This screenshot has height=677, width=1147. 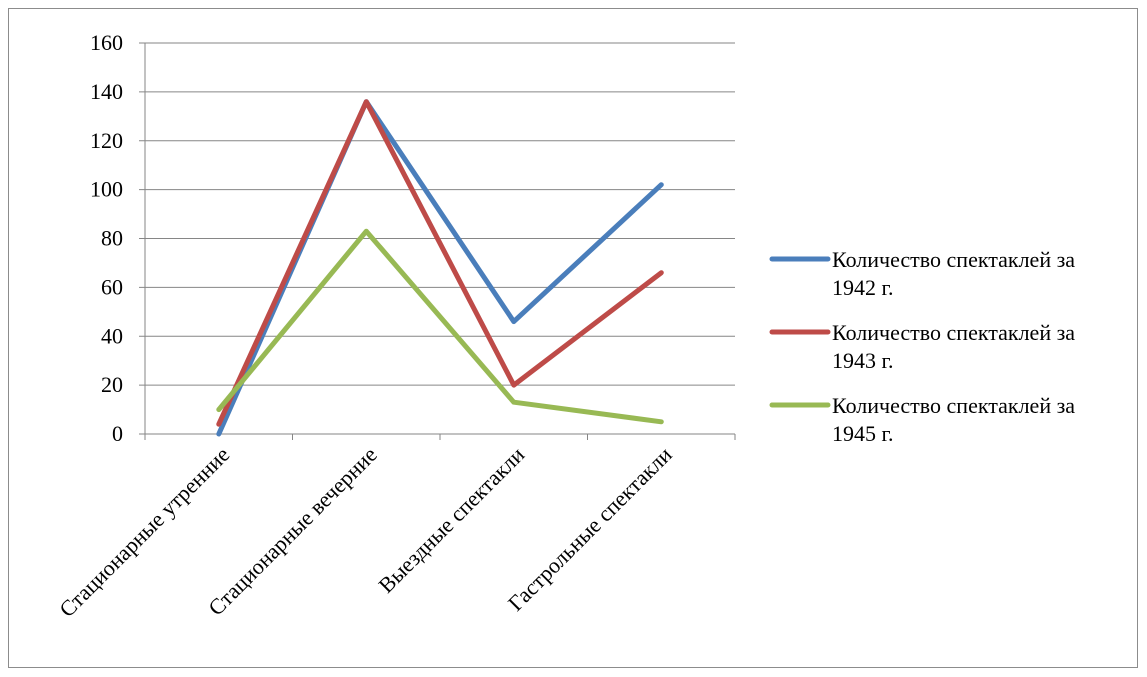 What do you see at coordinates (117, 433) in the screenshot?
I see `y-tick-label: 0` at bounding box center [117, 433].